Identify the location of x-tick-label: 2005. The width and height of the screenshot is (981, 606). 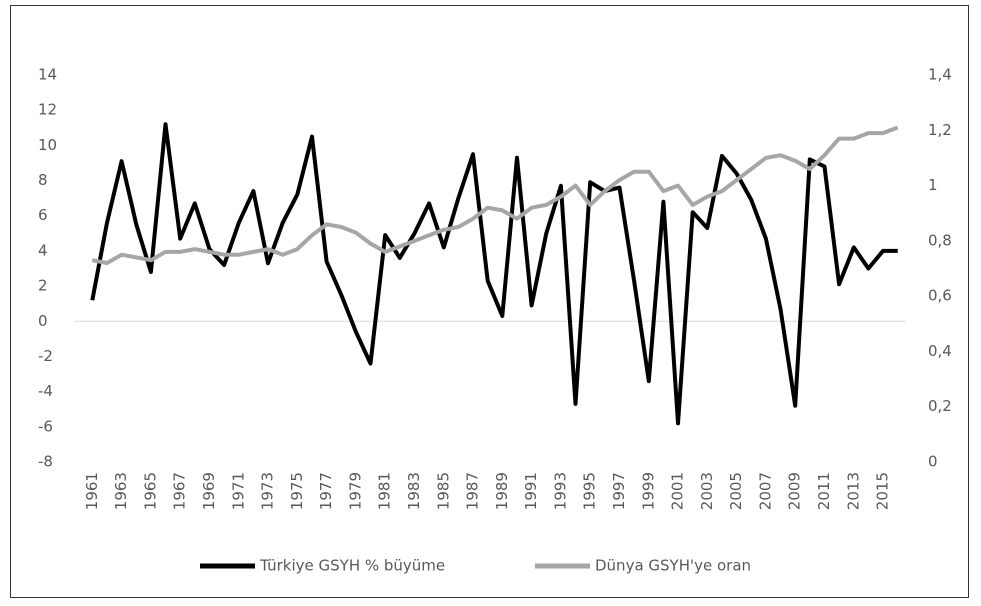
(736, 491).